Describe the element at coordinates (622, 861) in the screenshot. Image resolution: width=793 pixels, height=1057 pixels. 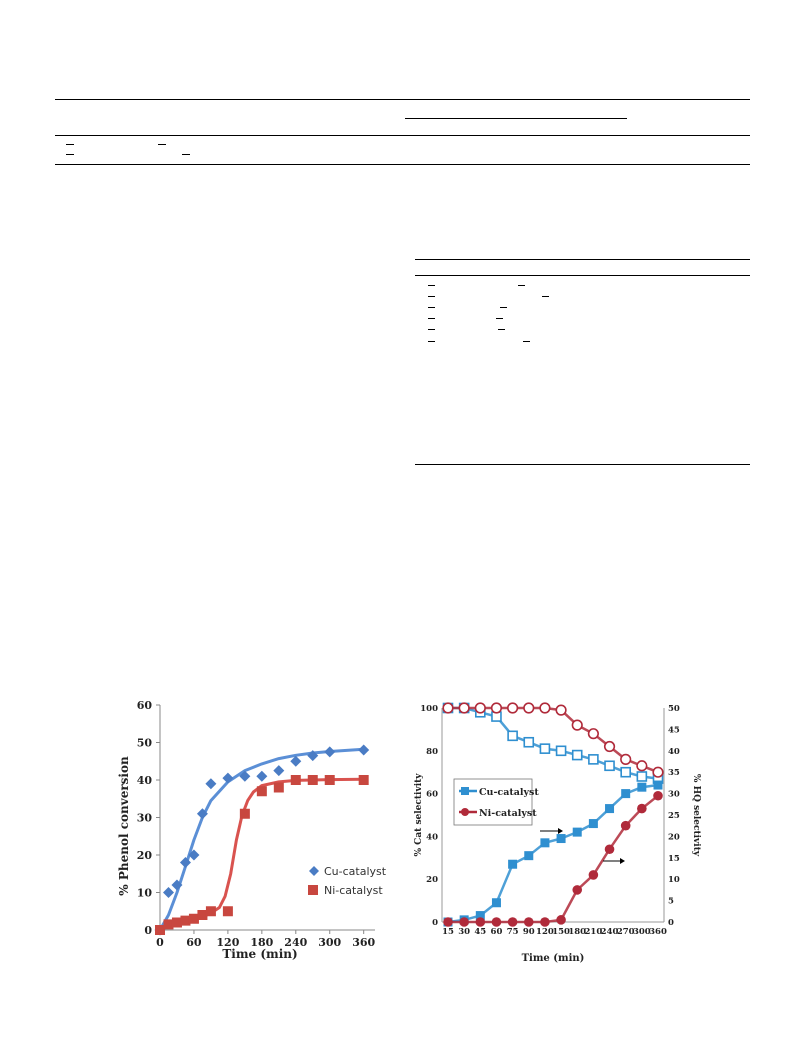
I see `arrow-head` at that location.